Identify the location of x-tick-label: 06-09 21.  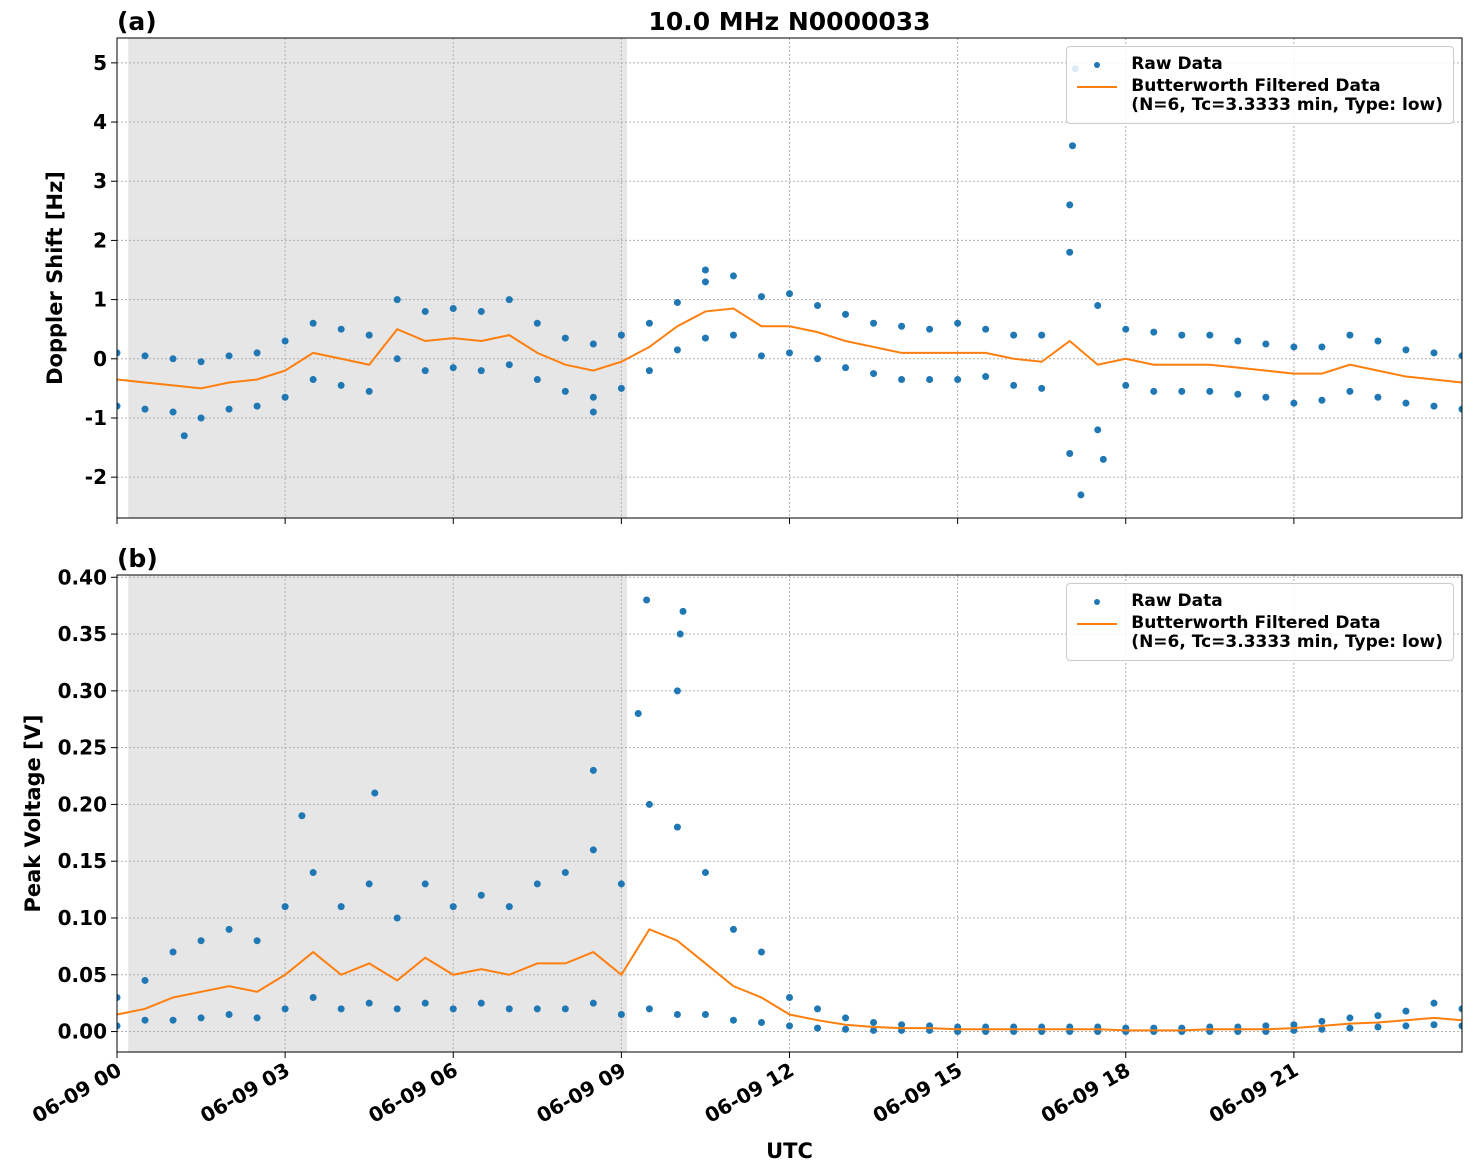
(1254, 1093).